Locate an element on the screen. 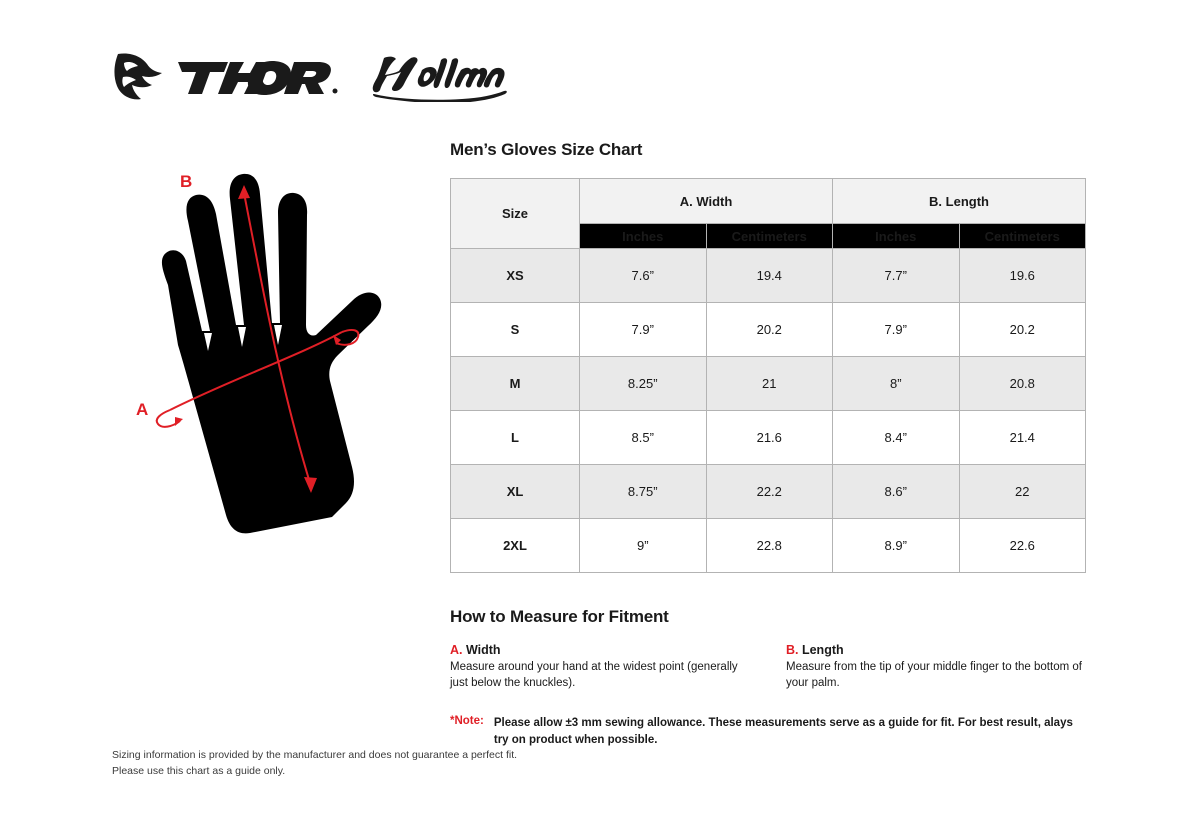 This screenshot has height=820, width=1200. hallman-logo is located at coordinates (439, 79).